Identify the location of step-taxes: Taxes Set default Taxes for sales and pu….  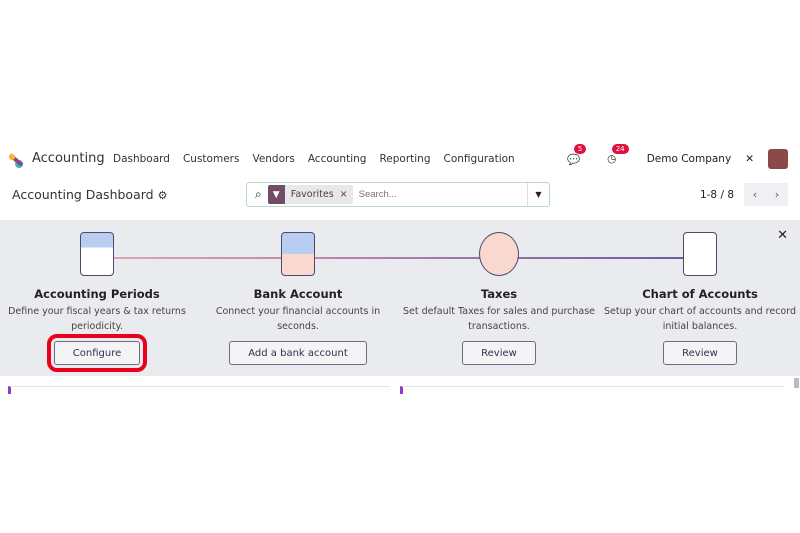
(499, 298).